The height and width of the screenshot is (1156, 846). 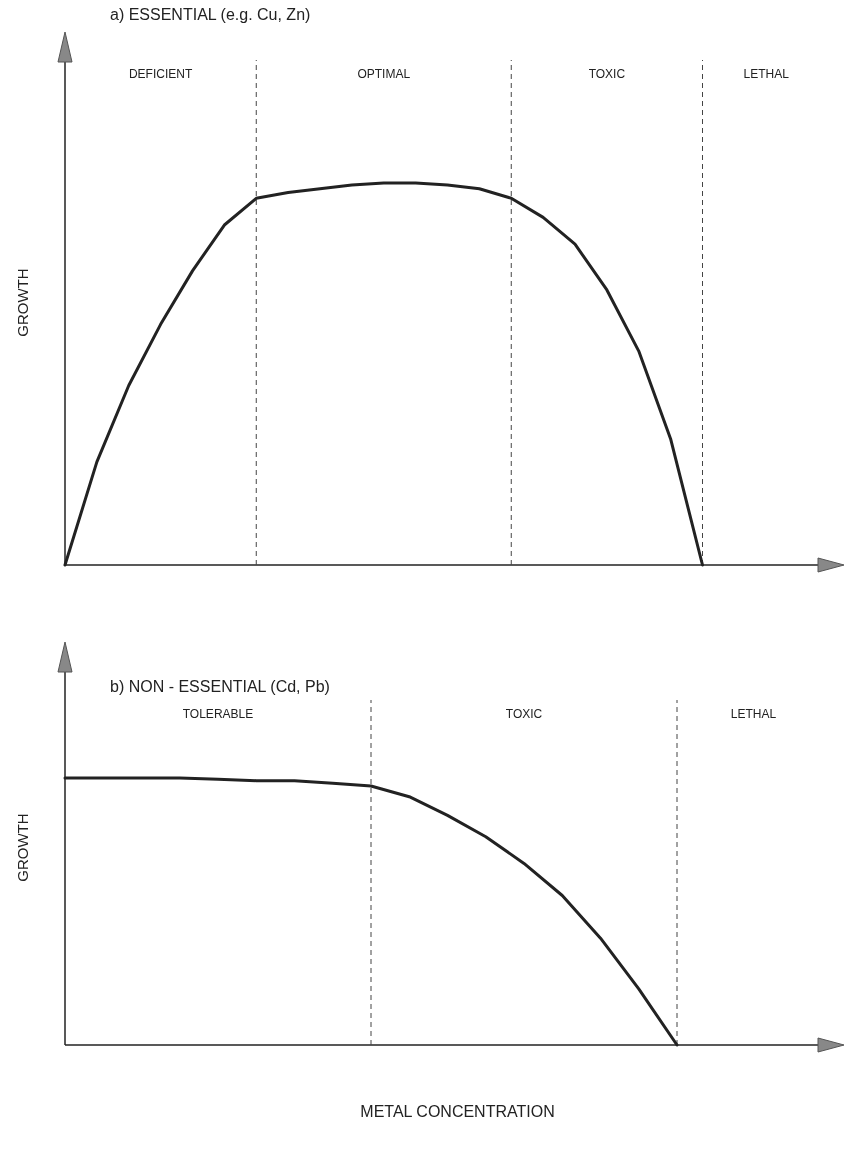 What do you see at coordinates (220, 686) in the screenshot?
I see `chart-title: b) NON - ESSENTIAL (Cd, Pb)` at bounding box center [220, 686].